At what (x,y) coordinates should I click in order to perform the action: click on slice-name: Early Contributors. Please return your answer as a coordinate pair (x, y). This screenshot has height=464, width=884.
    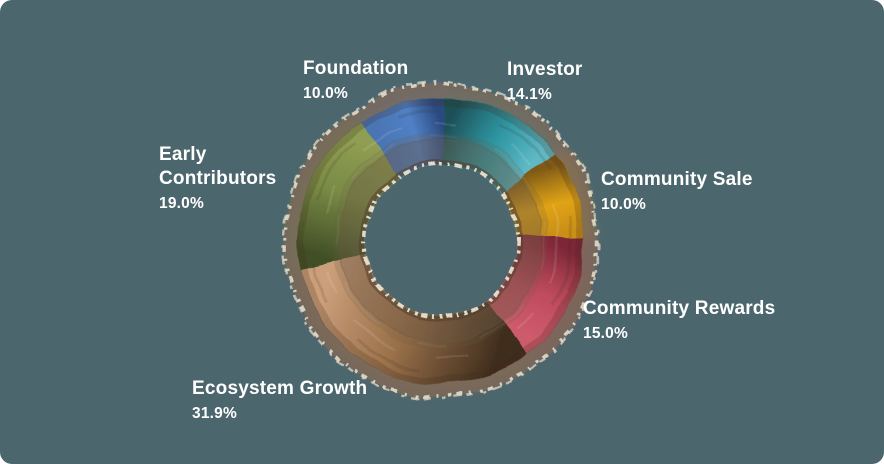
    Looking at the image, I should click on (218, 166).